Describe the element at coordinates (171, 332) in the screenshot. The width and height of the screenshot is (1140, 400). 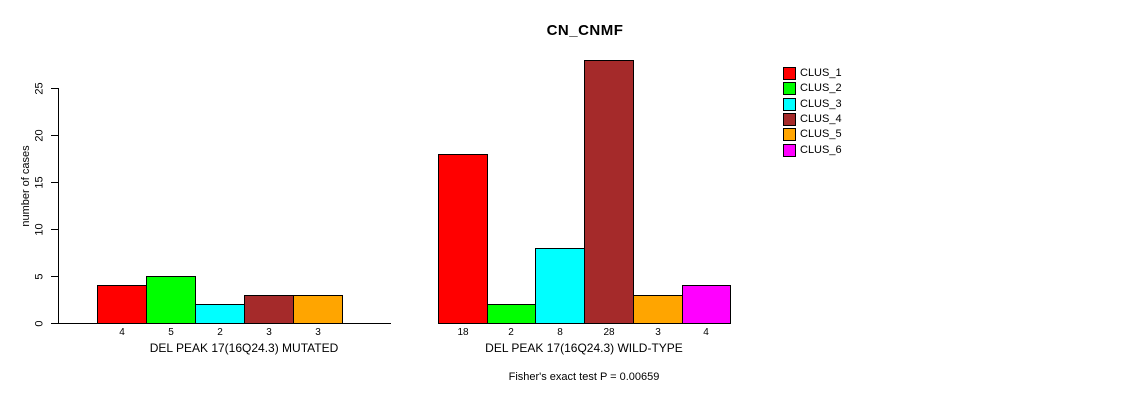
I see `bar-value-label-group-1-clus_2: 5` at that location.